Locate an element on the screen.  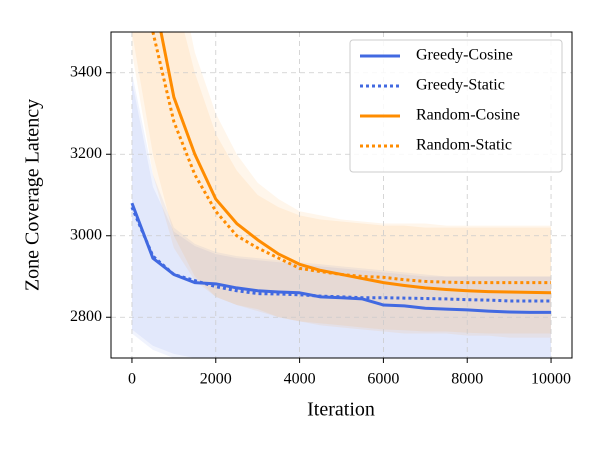
x-tick-label: 2000 is located at coordinates (216, 379).